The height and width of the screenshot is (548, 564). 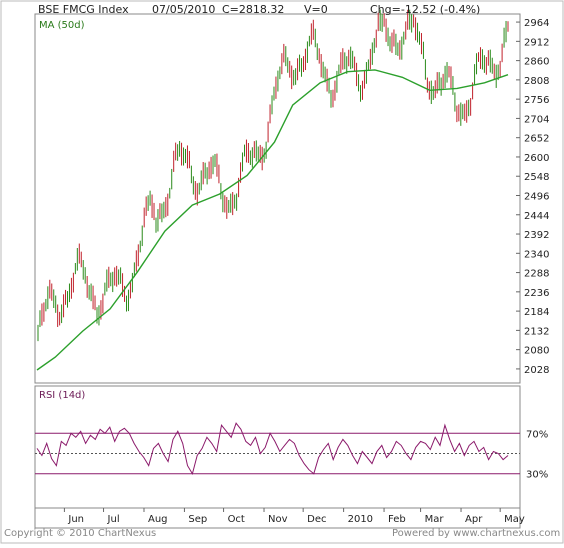 I want to click on x-axis-label: Nov, so click(x=278, y=519).